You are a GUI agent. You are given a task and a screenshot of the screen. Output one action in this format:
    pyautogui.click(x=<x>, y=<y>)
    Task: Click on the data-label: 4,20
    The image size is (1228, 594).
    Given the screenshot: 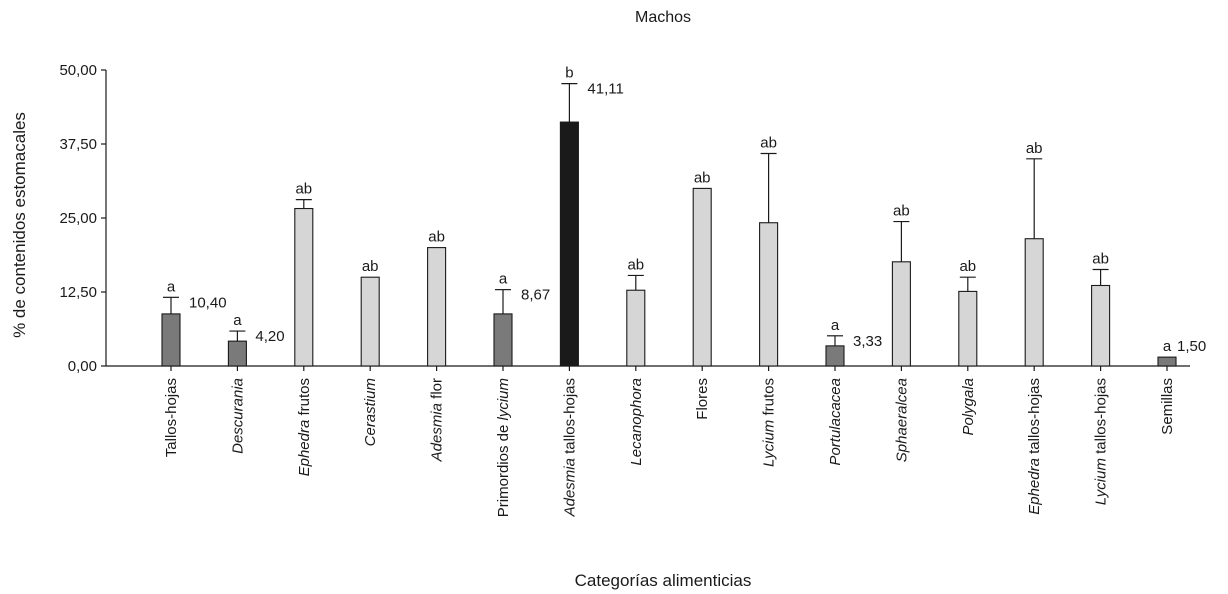 What is the action you would take?
    pyautogui.click(x=269, y=336)
    